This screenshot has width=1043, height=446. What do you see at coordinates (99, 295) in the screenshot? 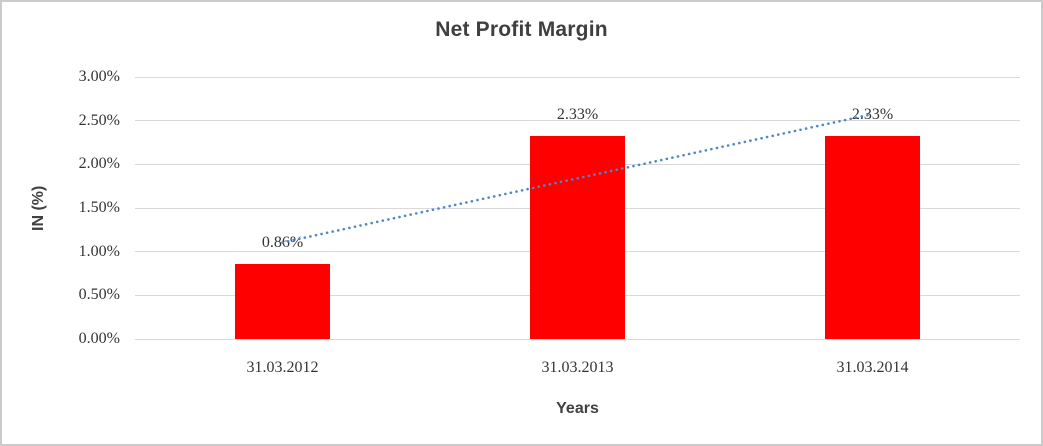
I see `y-tick-label: 0.50%` at bounding box center [99, 295].